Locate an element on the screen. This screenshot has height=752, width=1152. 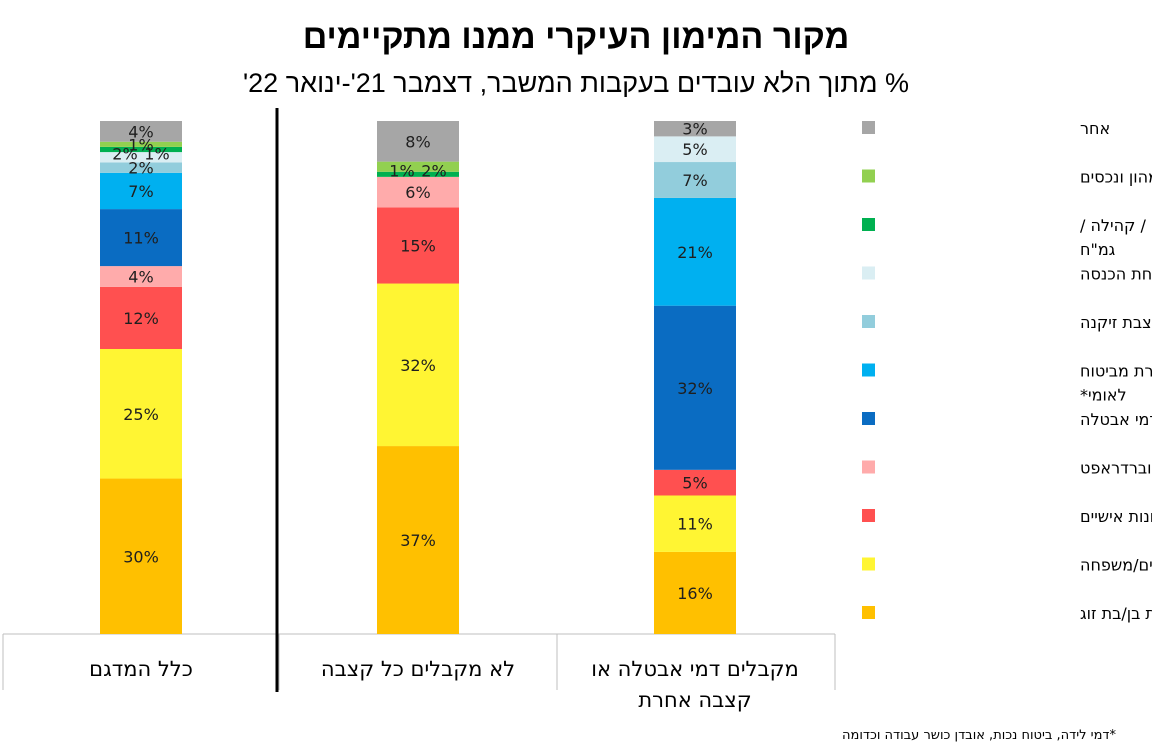
data-label: 15% is located at coordinates (418, 245).